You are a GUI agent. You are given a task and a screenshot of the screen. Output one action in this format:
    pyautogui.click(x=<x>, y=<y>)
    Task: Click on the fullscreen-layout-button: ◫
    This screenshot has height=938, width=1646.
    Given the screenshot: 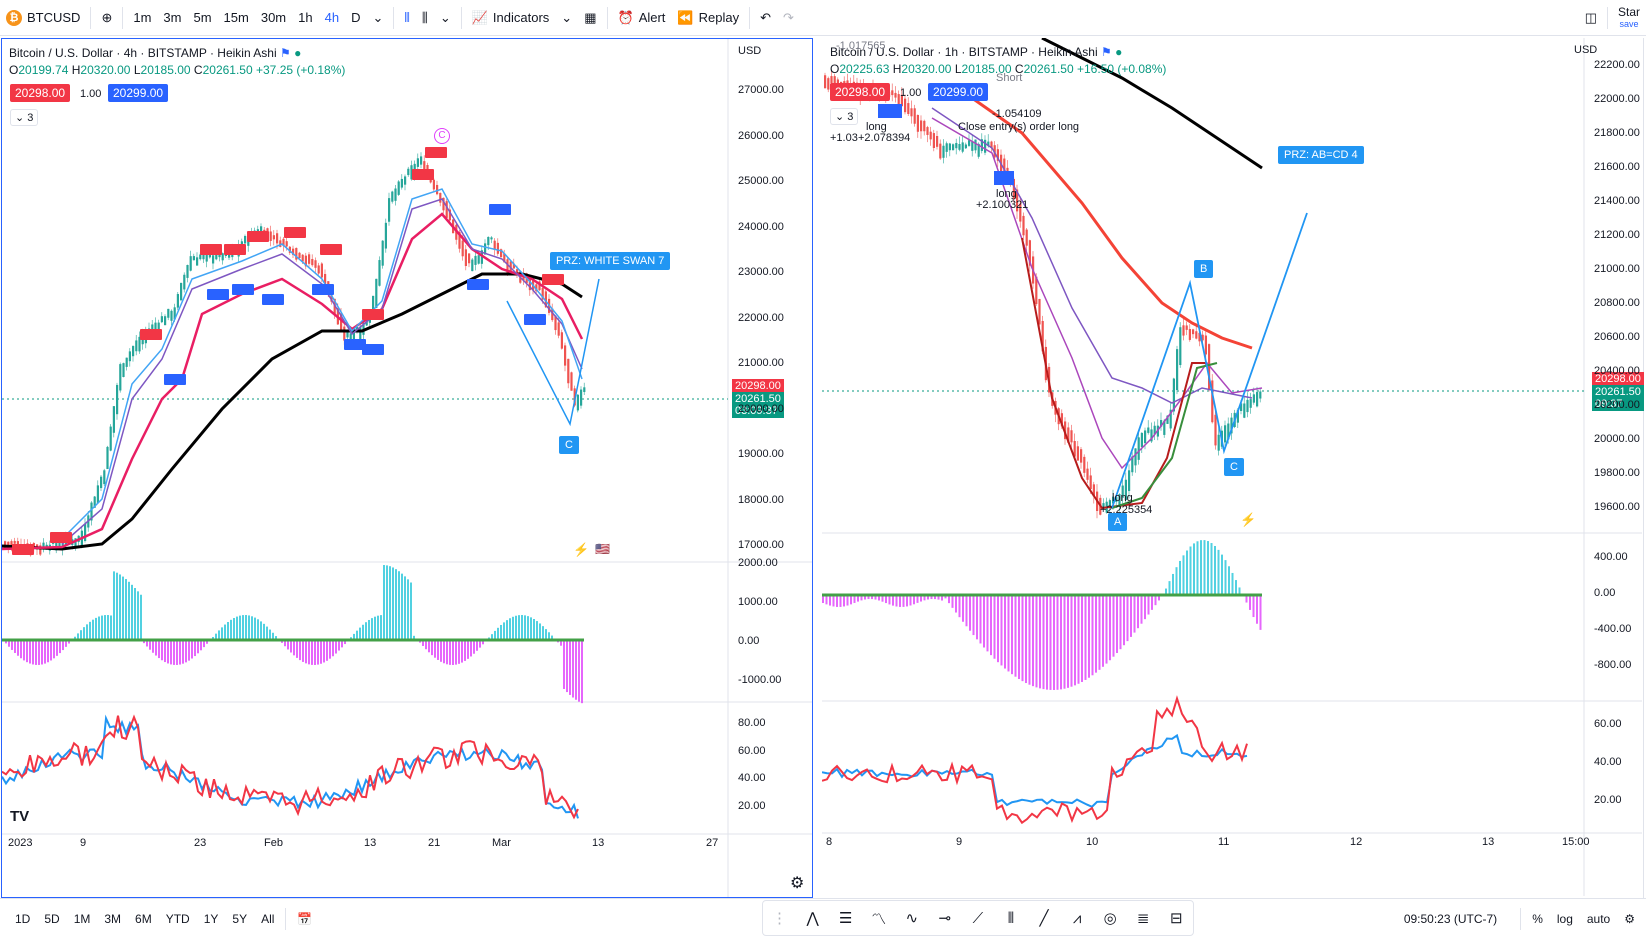 What is the action you would take?
    pyautogui.click(x=1591, y=18)
    